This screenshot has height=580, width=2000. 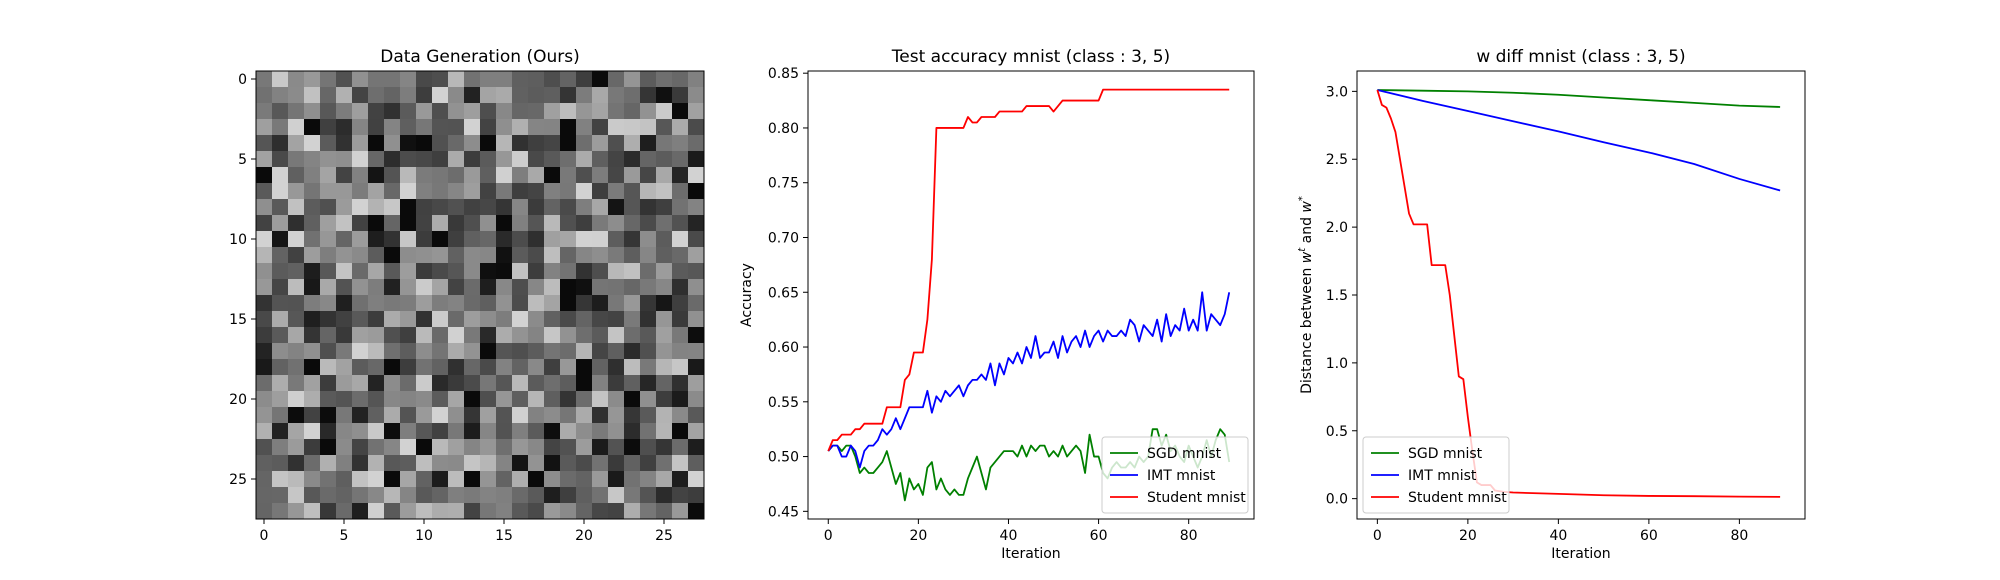 I want to click on accuracy-xlabel: Iteration, so click(x=1030, y=554).